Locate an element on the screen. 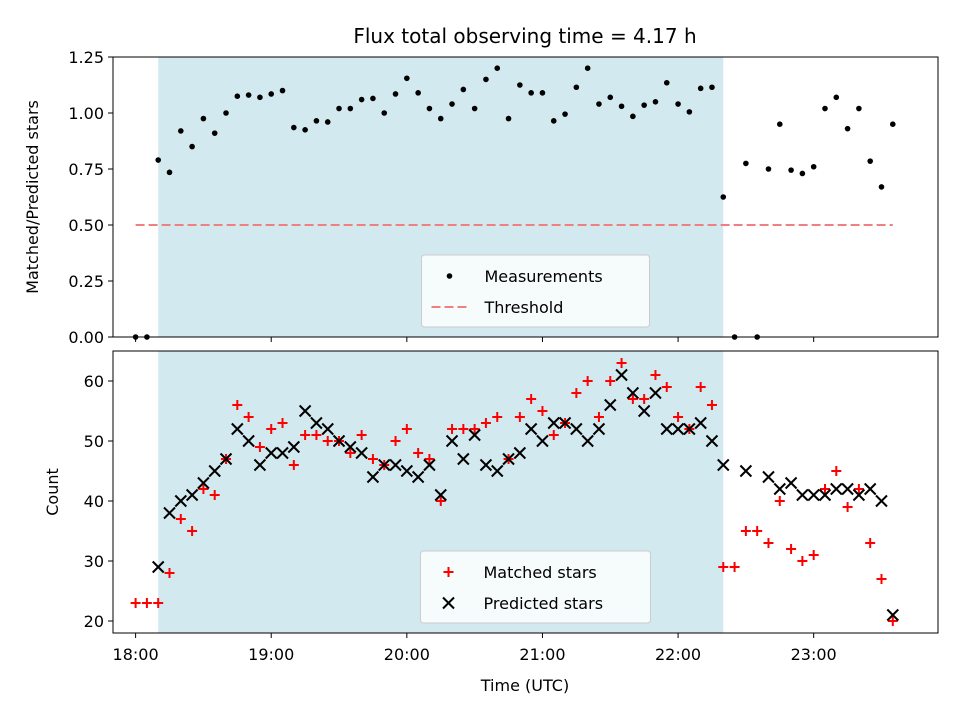  legend: Matched stars Predicted stars is located at coordinates (535, 587).